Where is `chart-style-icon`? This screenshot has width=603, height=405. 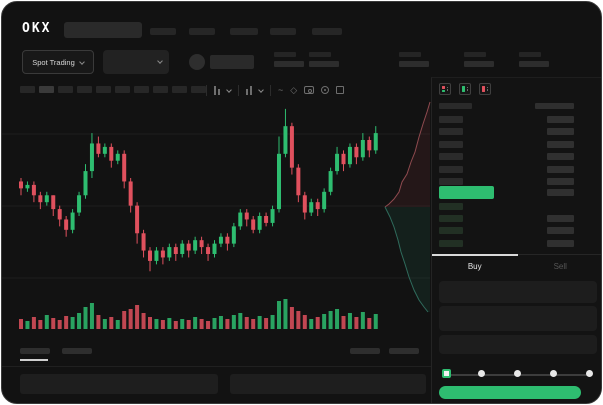 chart-style-icon is located at coordinates (249, 90).